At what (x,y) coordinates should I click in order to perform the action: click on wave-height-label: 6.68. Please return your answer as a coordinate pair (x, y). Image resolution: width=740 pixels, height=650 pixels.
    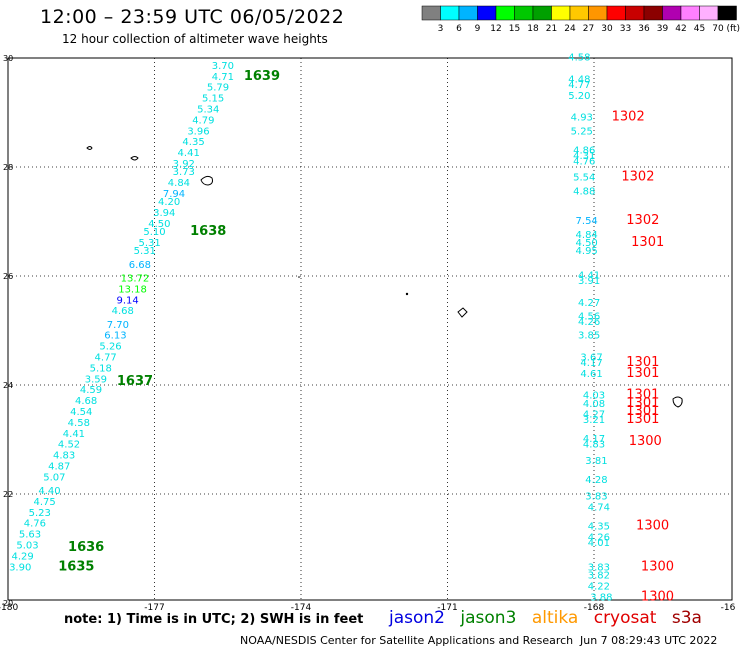
    Looking at the image, I should click on (140, 265).